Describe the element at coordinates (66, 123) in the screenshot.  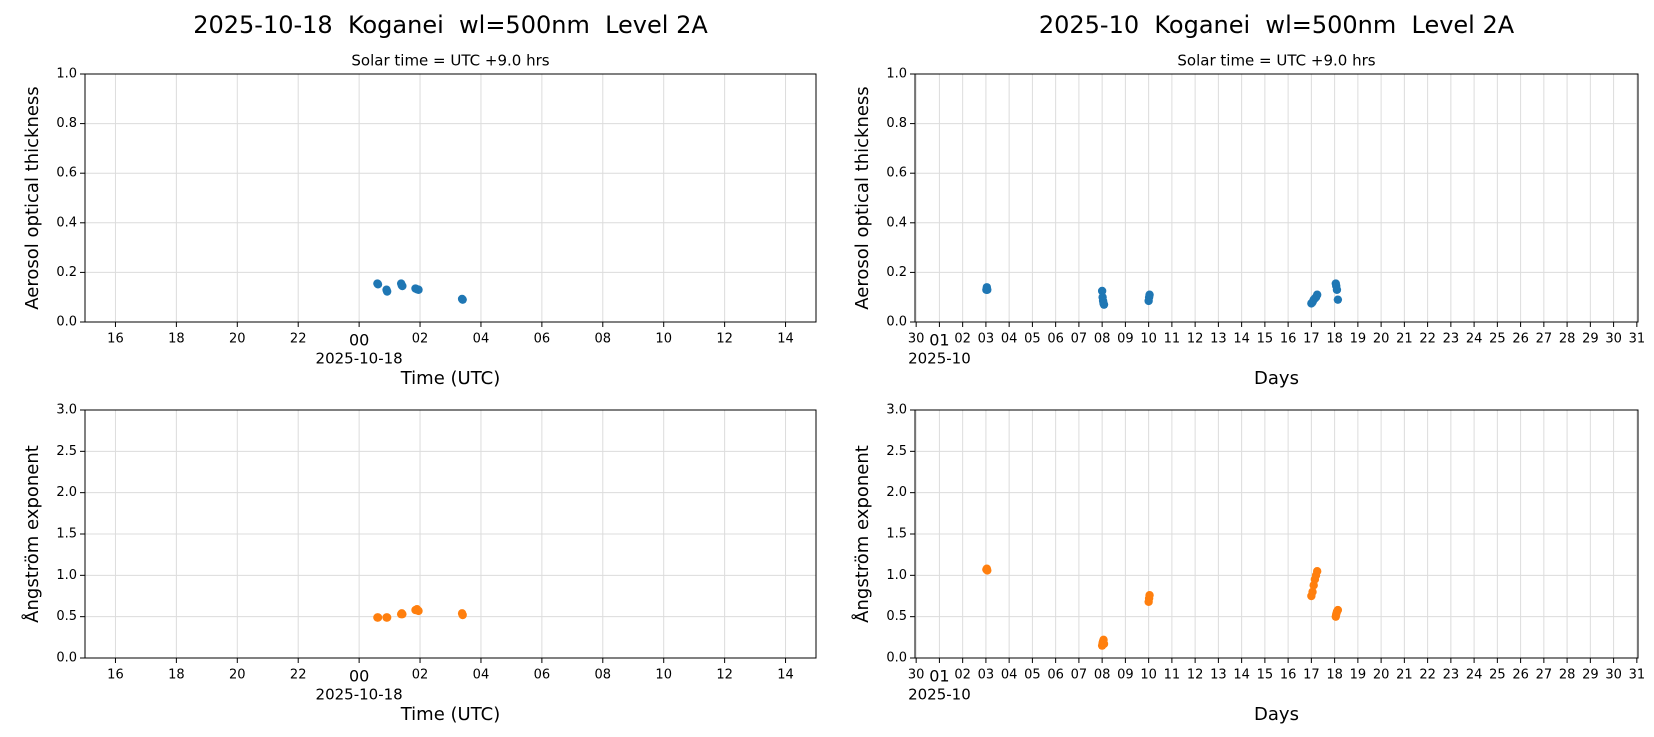
I see `y-tick-label: 0.8` at that location.